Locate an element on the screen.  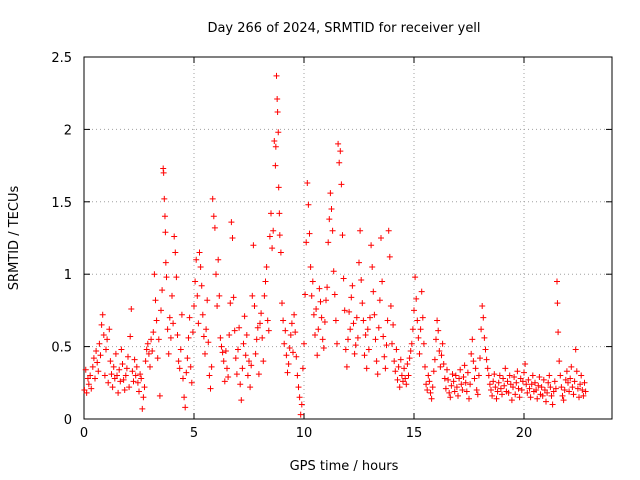
y-axis-label: SRMTID / TECUs is located at coordinates (14, 238).